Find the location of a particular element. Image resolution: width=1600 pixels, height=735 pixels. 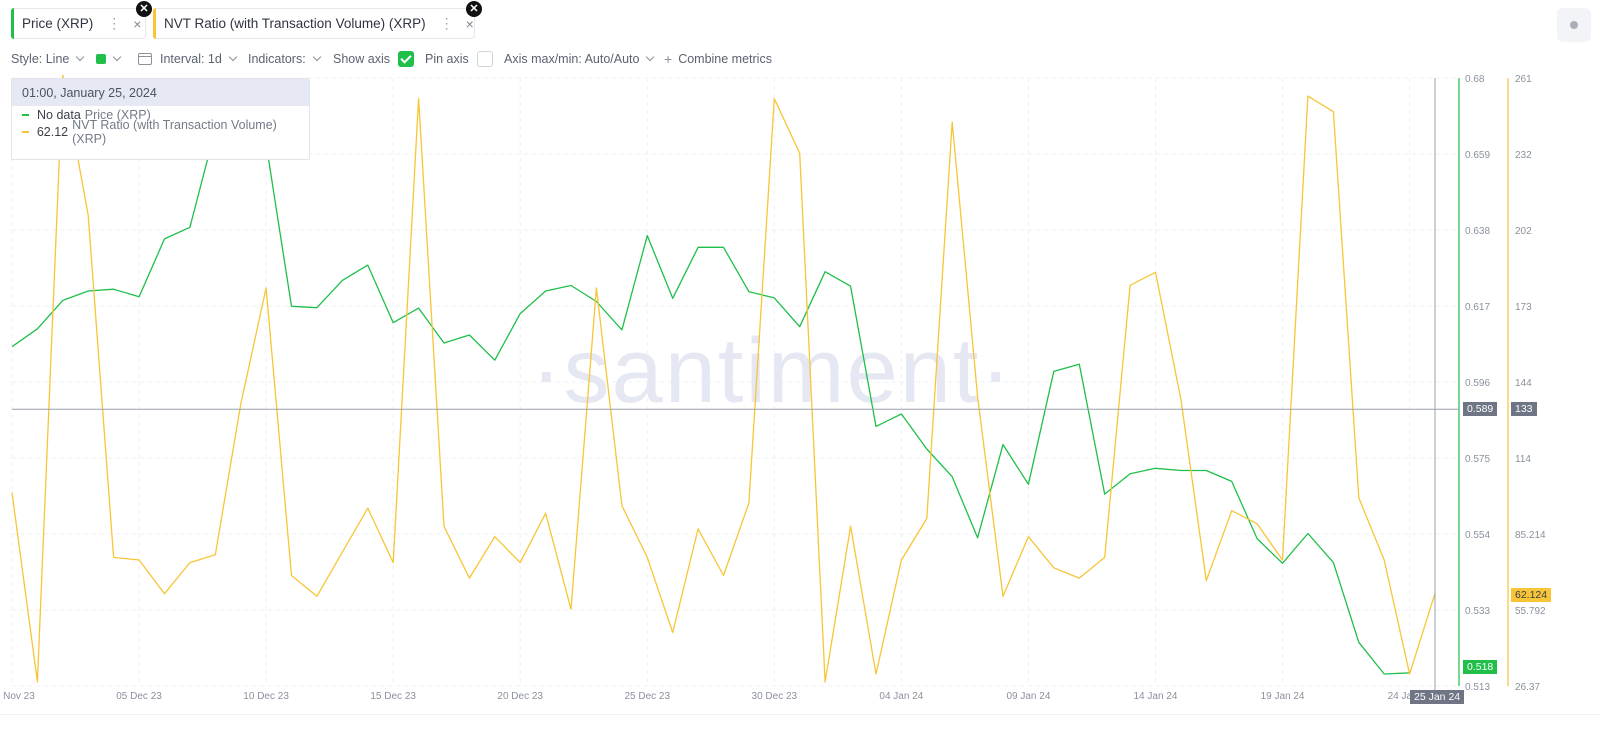

plus-icon: + is located at coordinates (668, 59).